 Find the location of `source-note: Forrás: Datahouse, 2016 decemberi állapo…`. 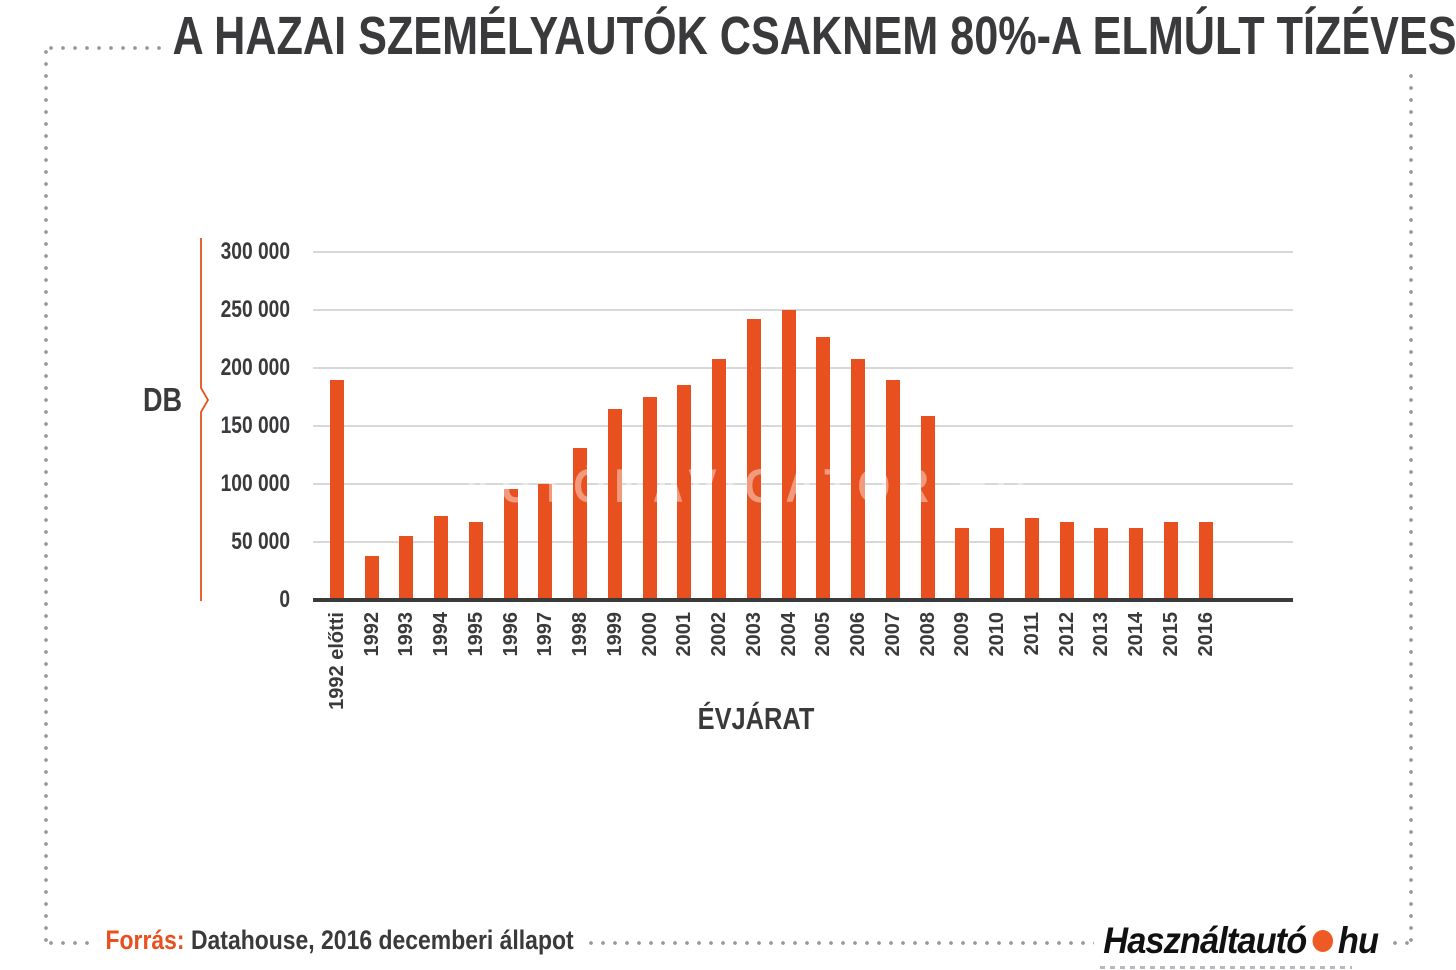

source-note: Forrás: Datahouse, 2016 decemberi állapo… is located at coordinates (340, 940).